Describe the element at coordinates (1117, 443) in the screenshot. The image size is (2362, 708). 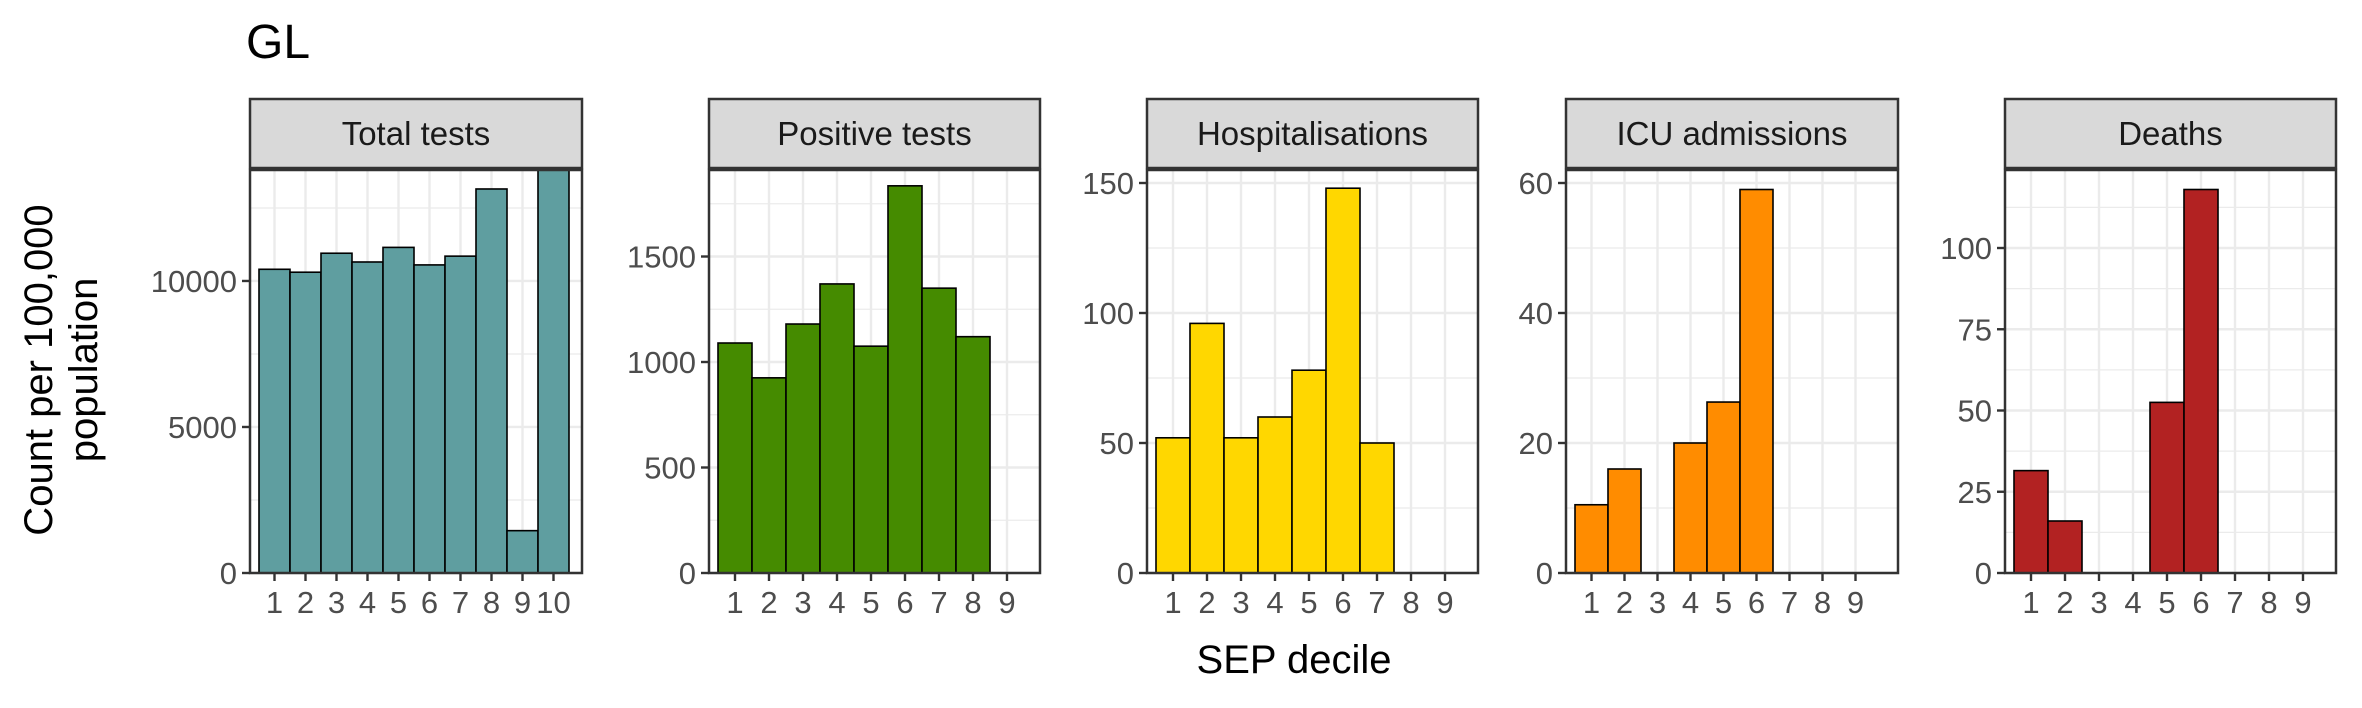
I see `y-tick-label: 50` at that location.